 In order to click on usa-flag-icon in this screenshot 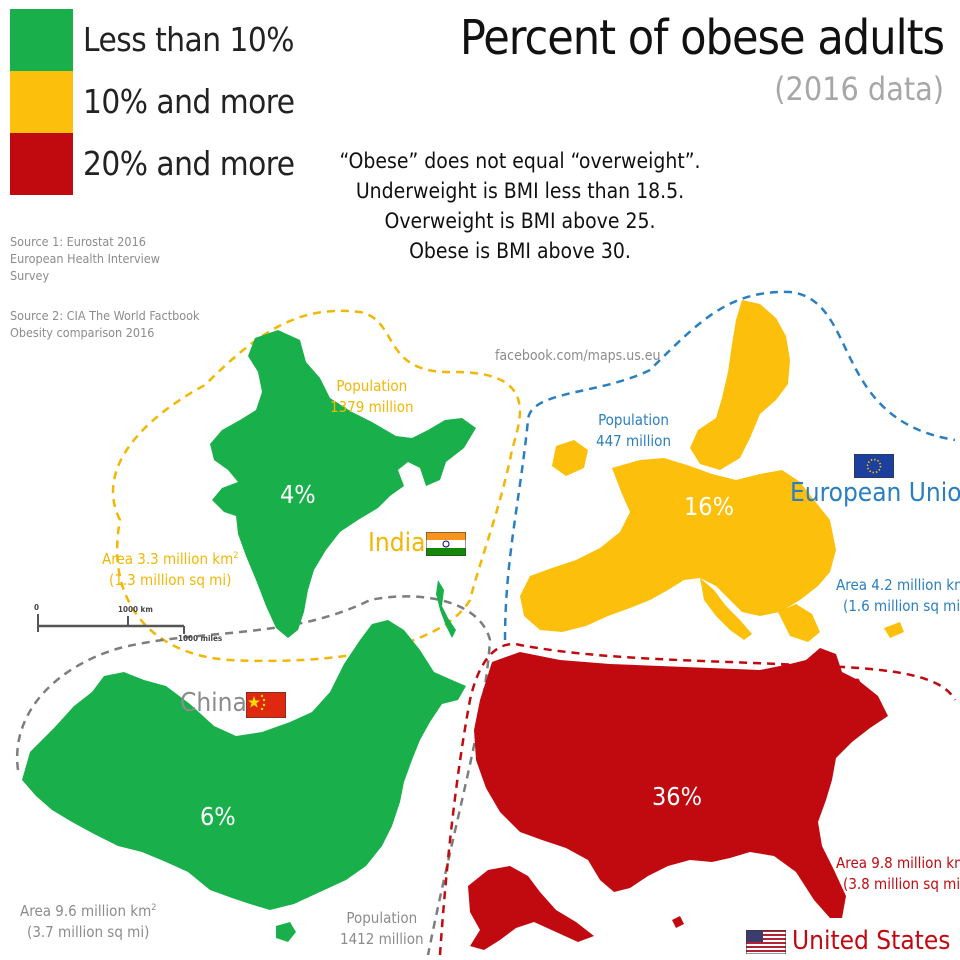, I will do `click(766, 942)`.